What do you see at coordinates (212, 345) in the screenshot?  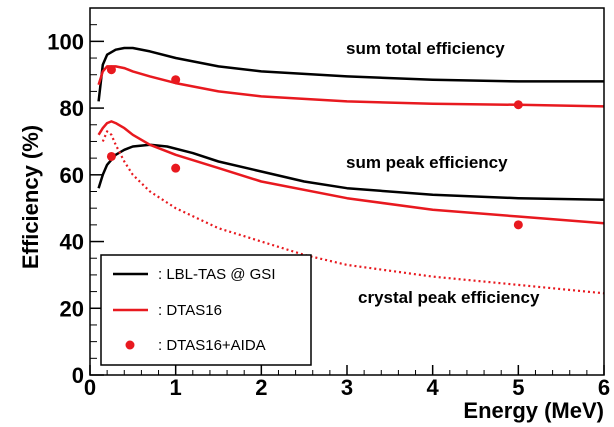 I see `legend-label-dtas16-aida: : DTAS16+AIDA` at bounding box center [212, 345].